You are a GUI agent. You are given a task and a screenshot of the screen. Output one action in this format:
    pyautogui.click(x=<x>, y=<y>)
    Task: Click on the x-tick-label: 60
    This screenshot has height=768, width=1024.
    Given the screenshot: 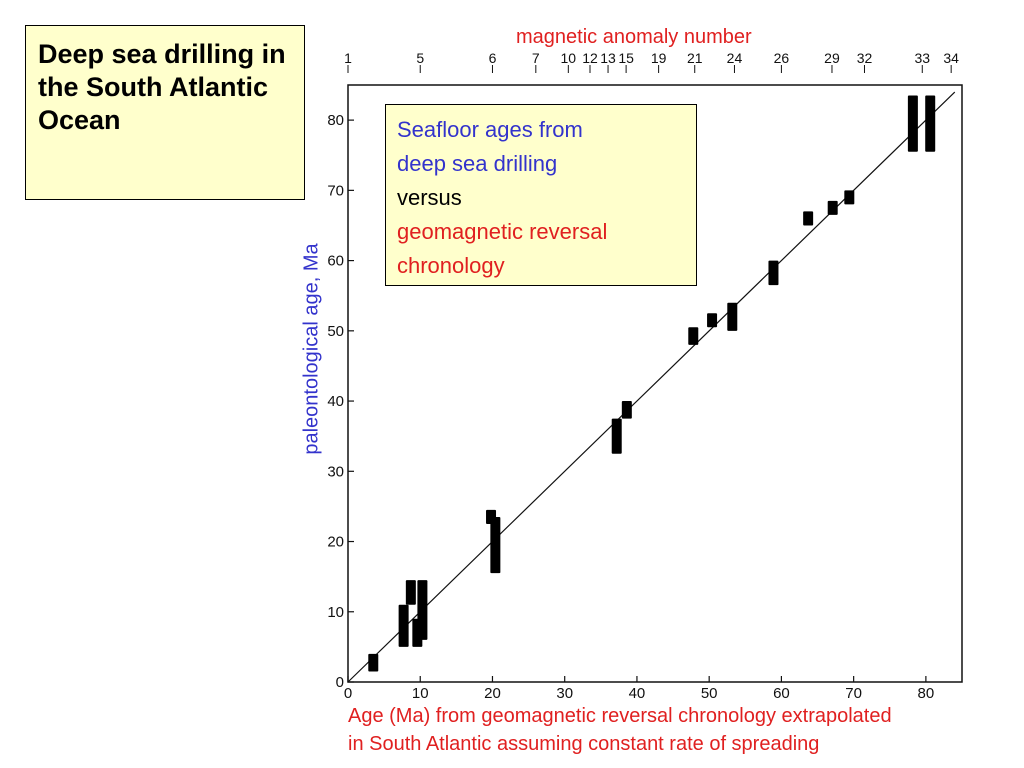 What is the action you would take?
    pyautogui.click(x=781, y=693)
    